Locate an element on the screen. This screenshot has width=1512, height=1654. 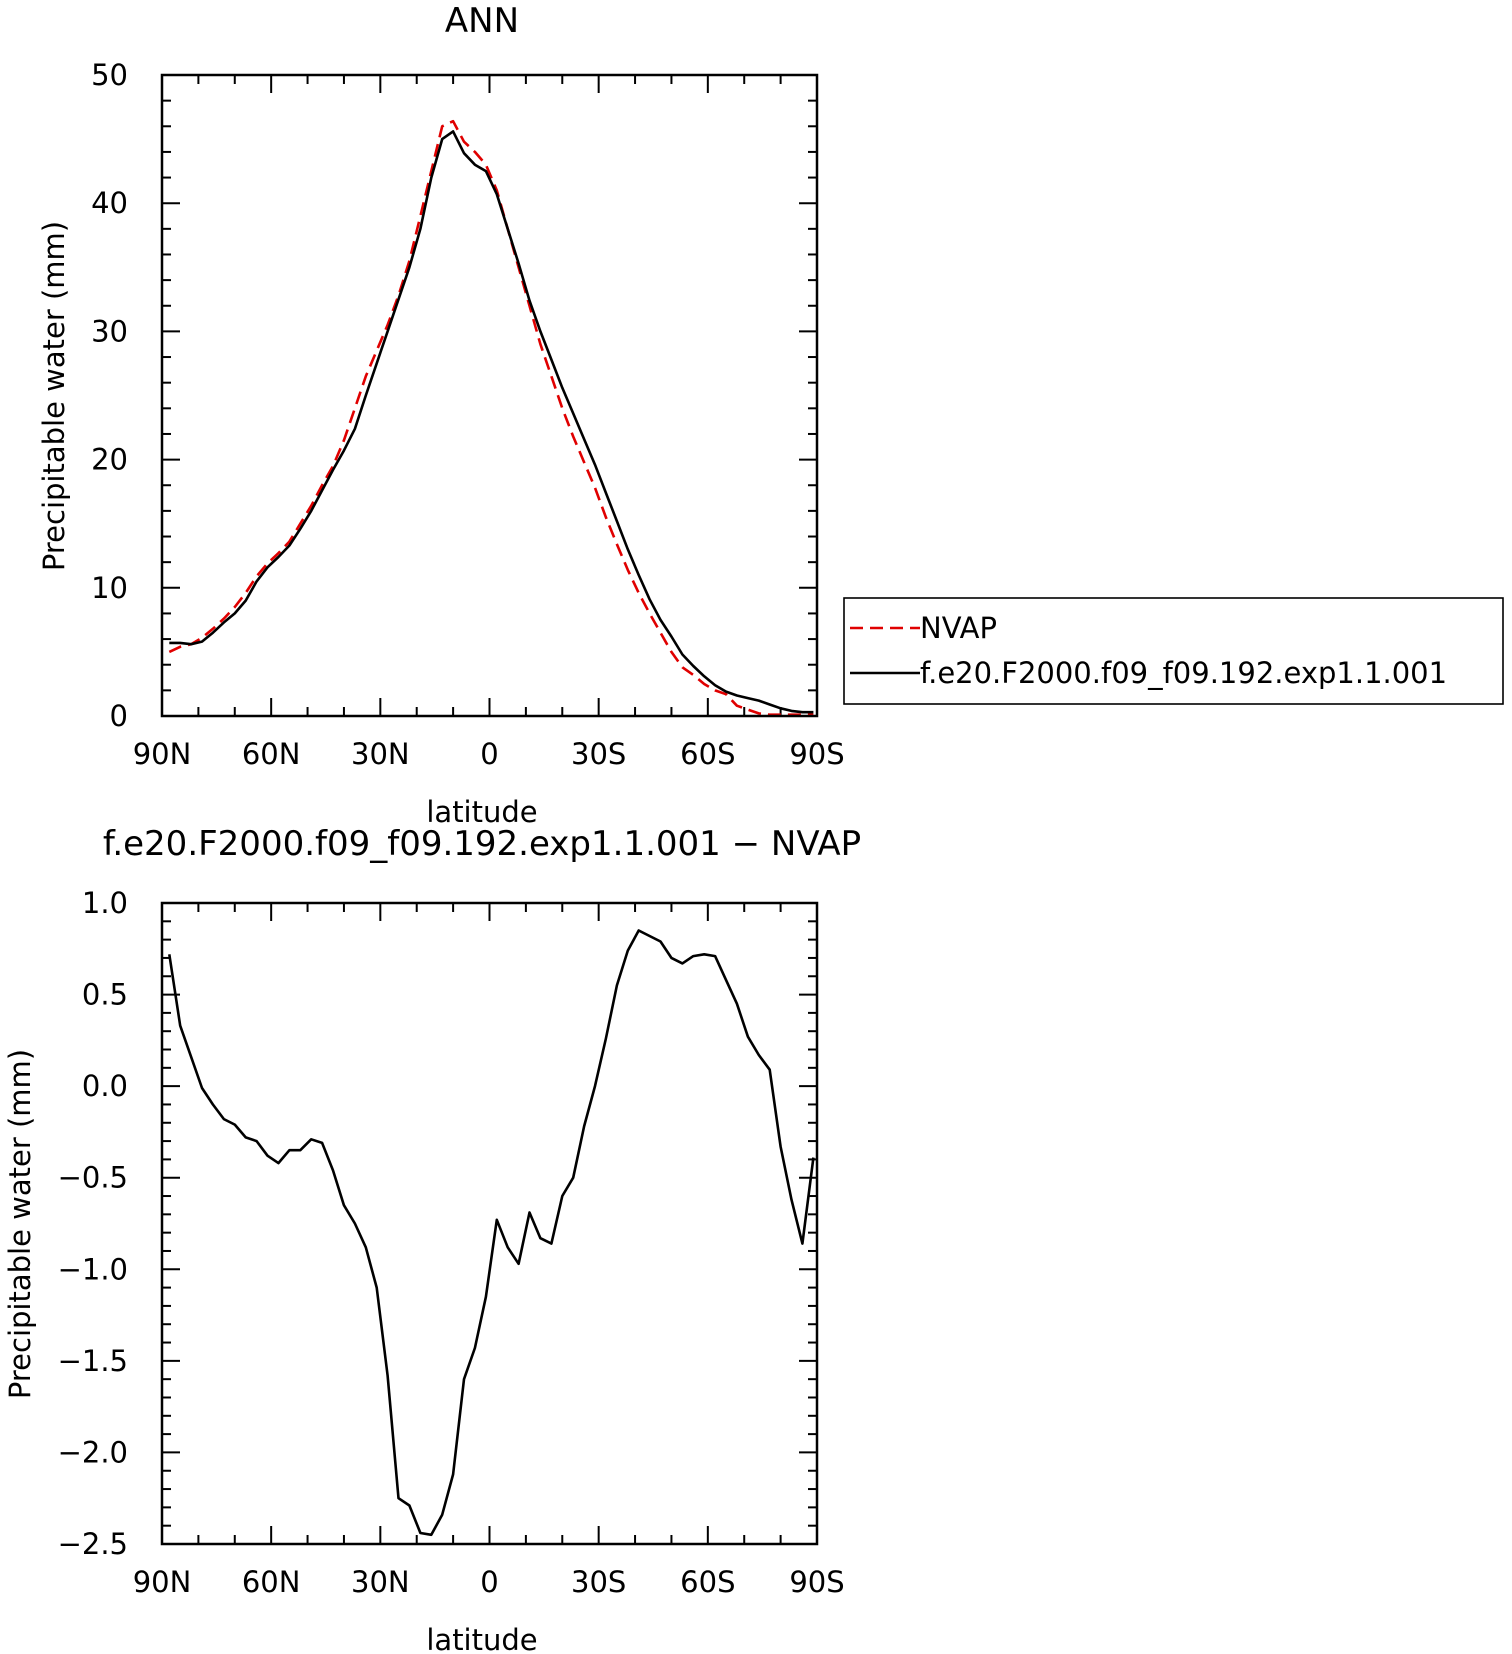
bottom-y-tick-label: −0.5 is located at coordinates (93, 1178).